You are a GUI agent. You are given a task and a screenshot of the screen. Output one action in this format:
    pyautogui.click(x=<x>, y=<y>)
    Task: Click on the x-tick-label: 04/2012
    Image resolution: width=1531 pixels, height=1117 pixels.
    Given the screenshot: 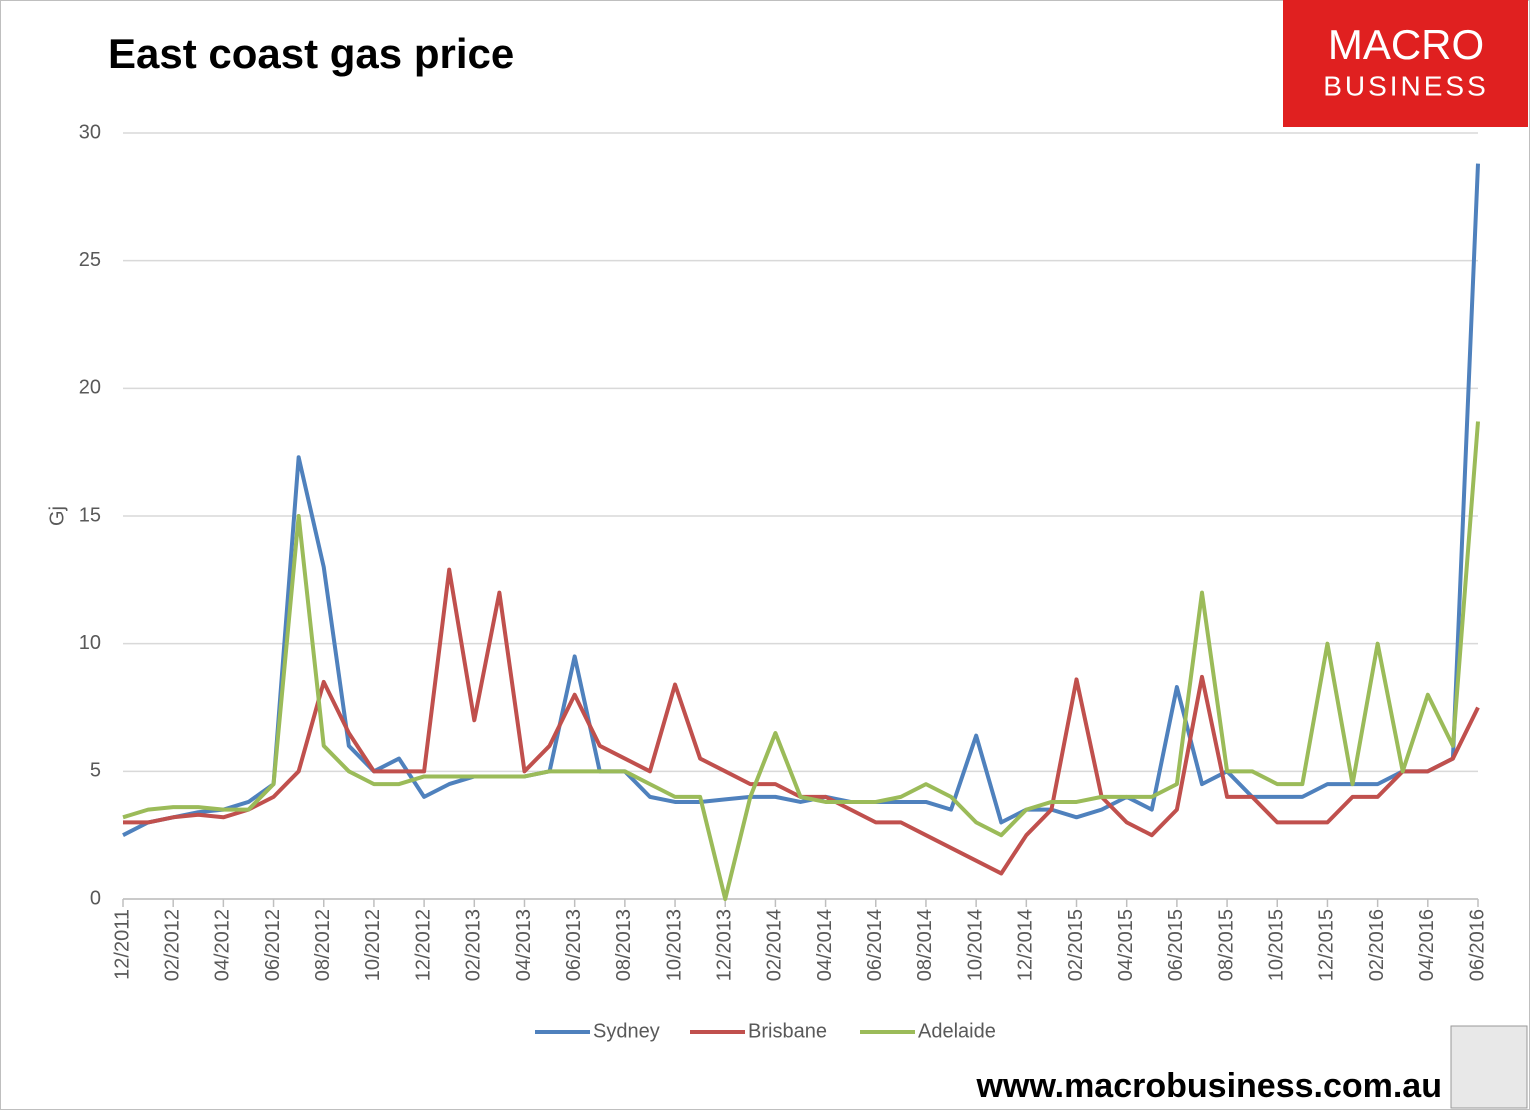 What is the action you would take?
    pyautogui.click(x=223, y=945)
    